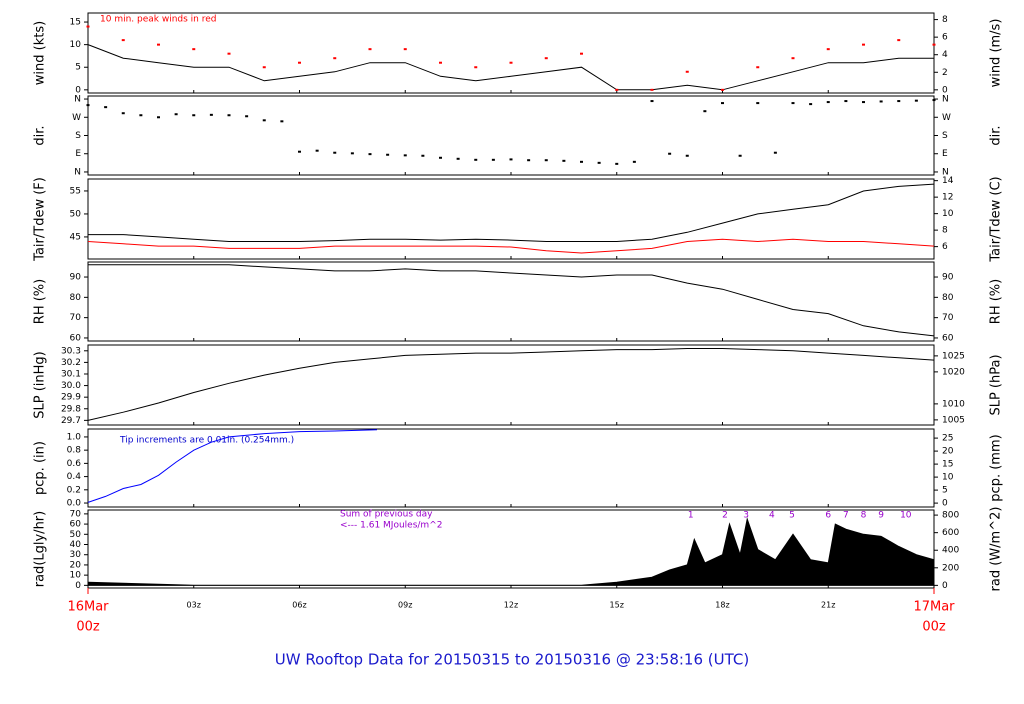  I want to click on y-tick-label: 29.8, so click(71, 409).